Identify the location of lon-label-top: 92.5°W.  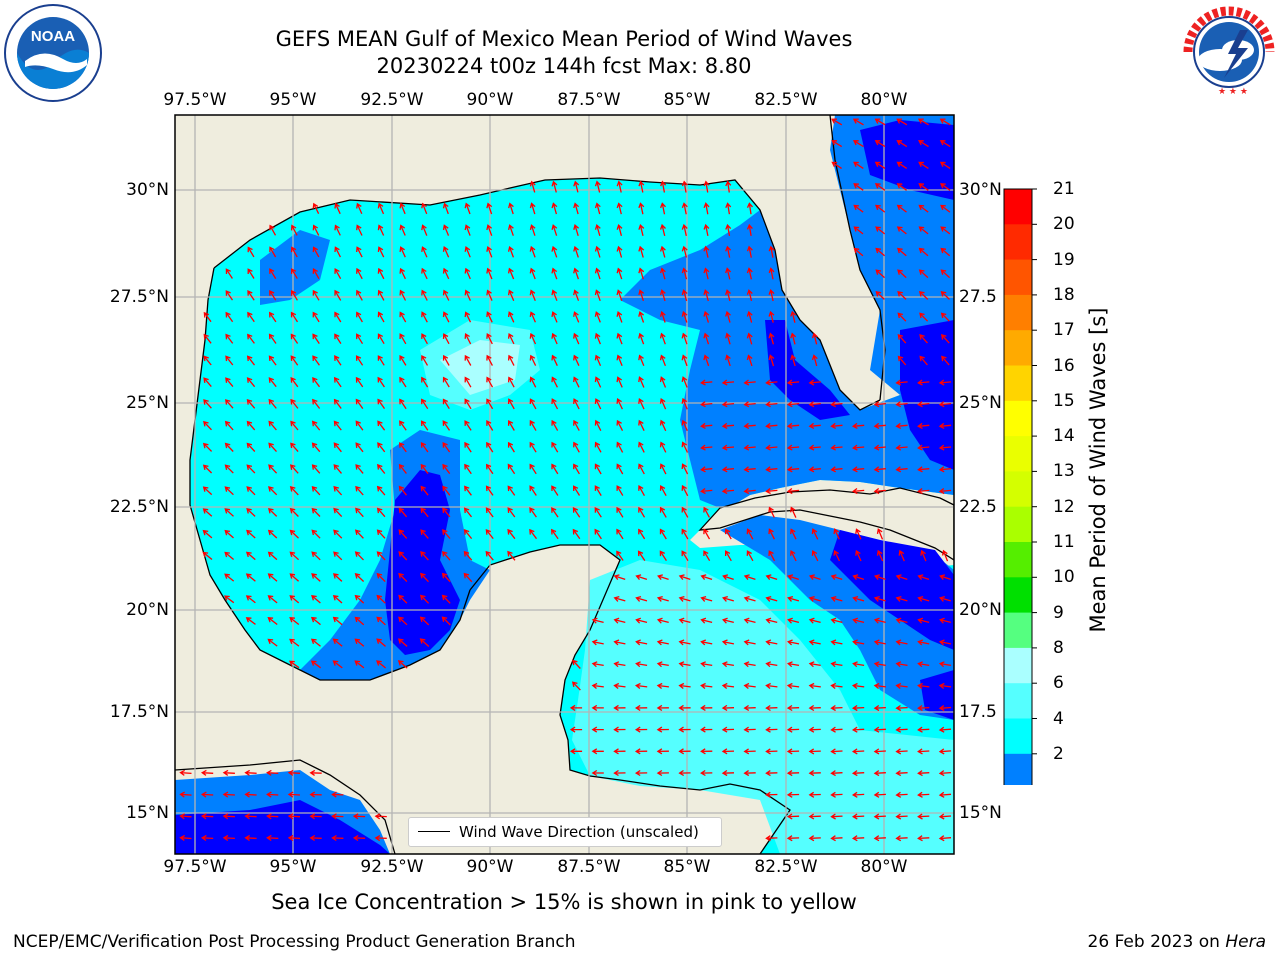
(392, 100).